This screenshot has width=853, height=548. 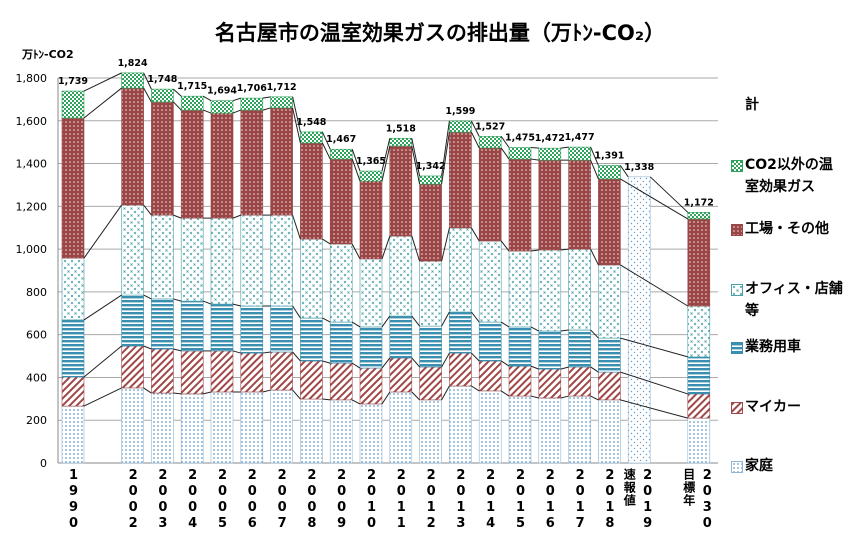 I want to click on total-label: 1,527, so click(x=490, y=126).